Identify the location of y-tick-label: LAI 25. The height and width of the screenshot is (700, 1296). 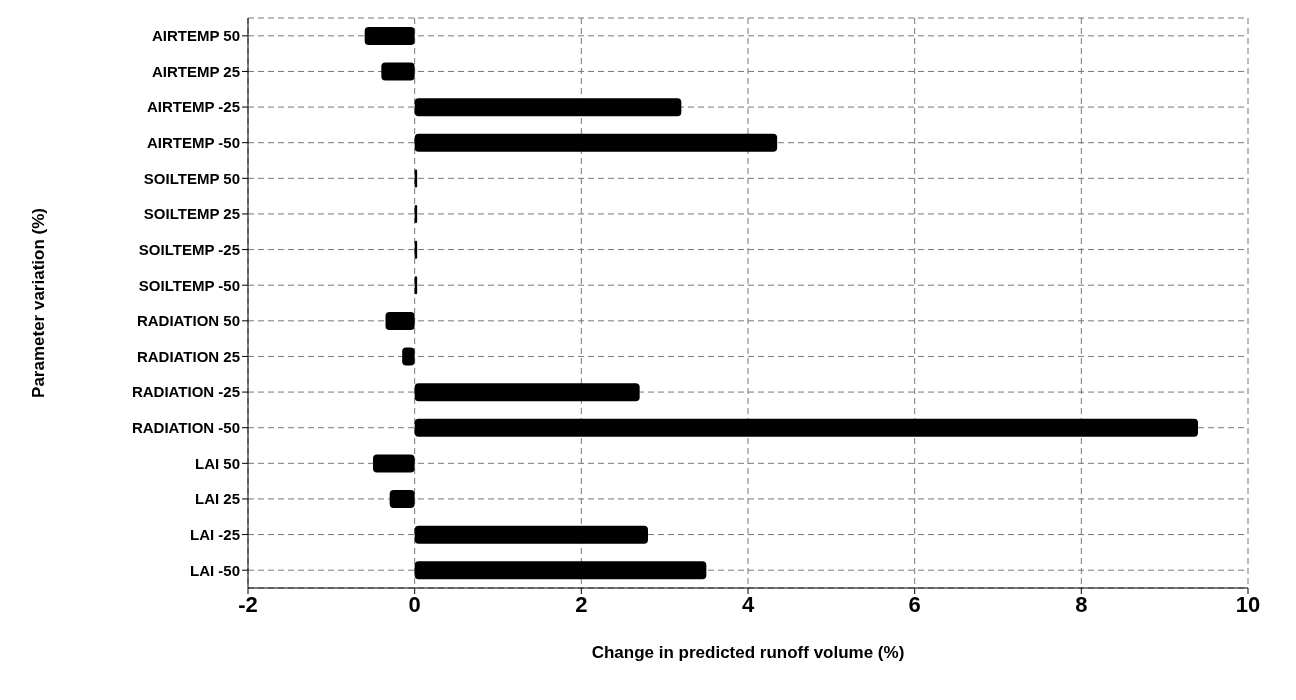
(217, 499).